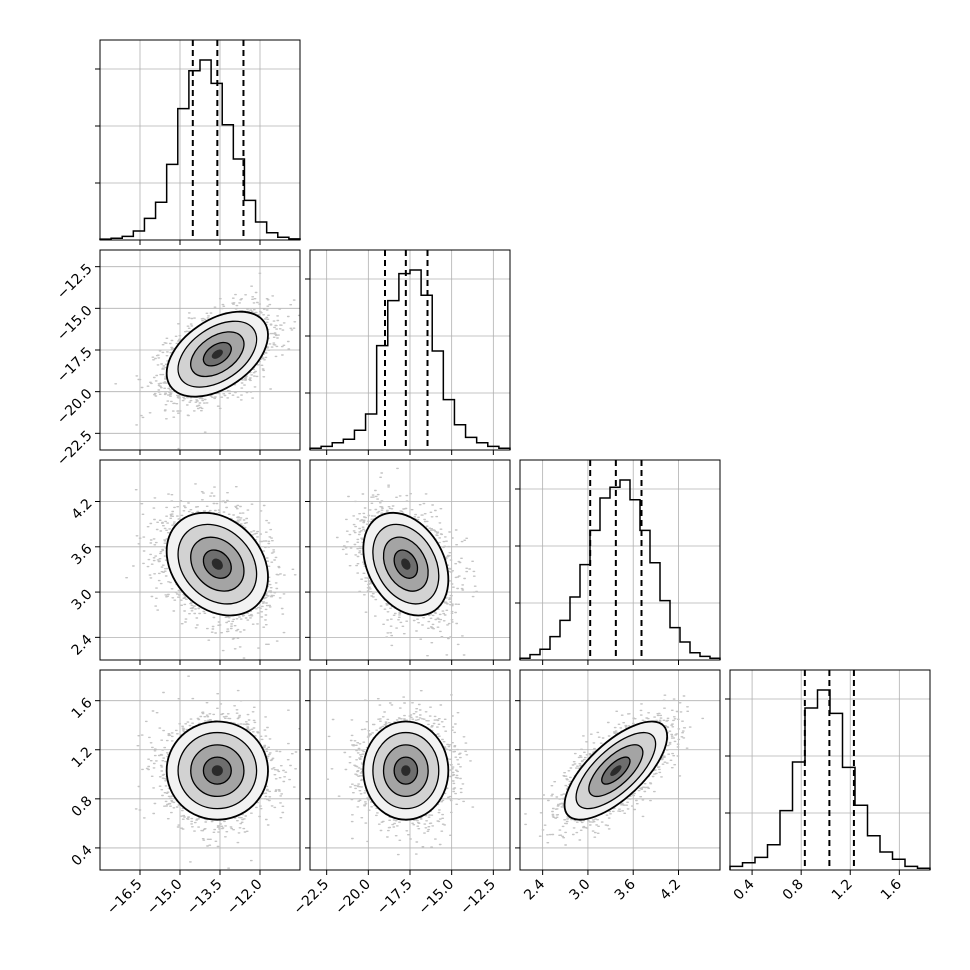 This screenshot has height=970, width=970. What do you see at coordinates (534, 889) in the screenshot?
I see `x-tick-label: 2.4` at bounding box center [534, 889].